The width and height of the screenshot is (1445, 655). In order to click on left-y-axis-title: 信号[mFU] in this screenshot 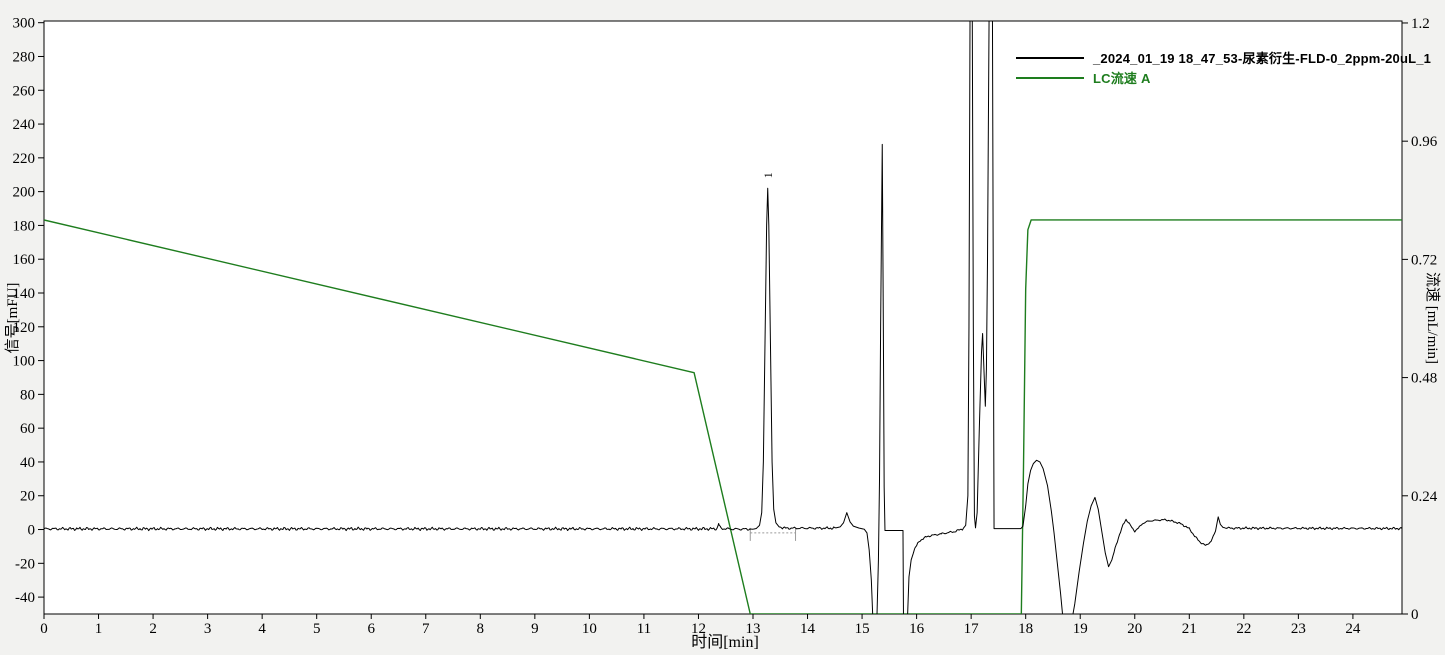, I will do `click(13, 318)`.